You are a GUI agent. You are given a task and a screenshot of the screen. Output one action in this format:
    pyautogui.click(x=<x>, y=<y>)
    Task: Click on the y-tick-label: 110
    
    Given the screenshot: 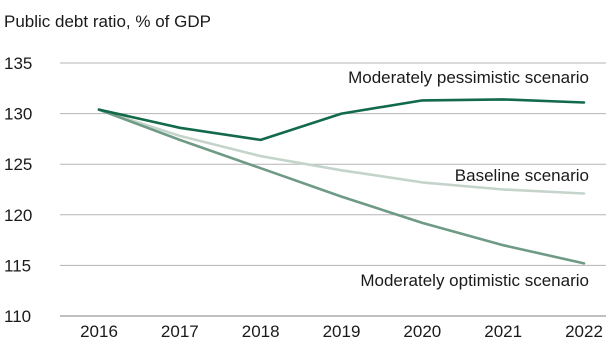 What is the action you would take?
    pyautogui.click(x=17, y=316)
    